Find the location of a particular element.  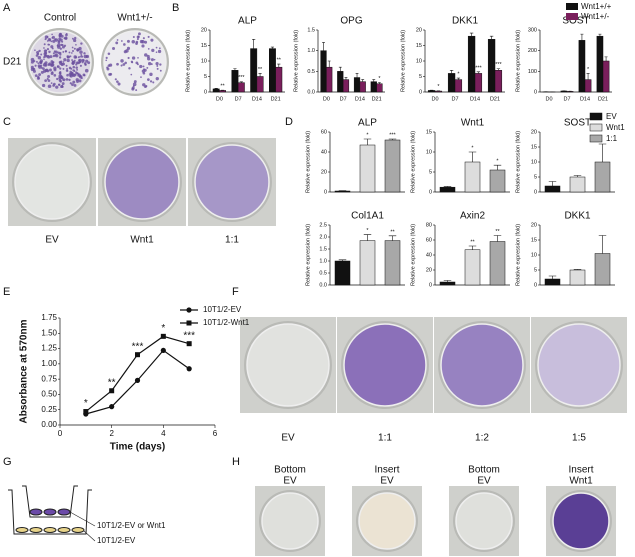

row-label: D21 is located at coordinates (12, 62).